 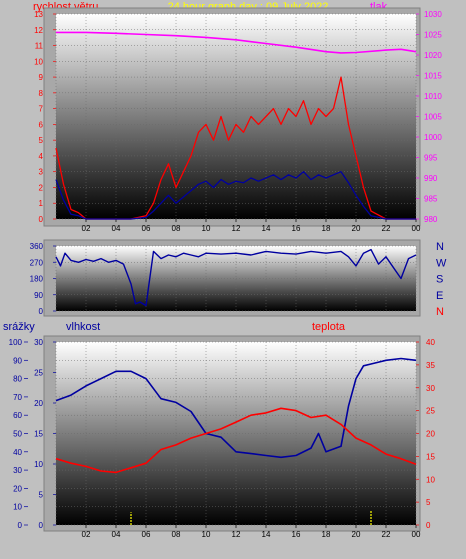 I want to click on y-tick-label: 180, so click(x=37, y=279).